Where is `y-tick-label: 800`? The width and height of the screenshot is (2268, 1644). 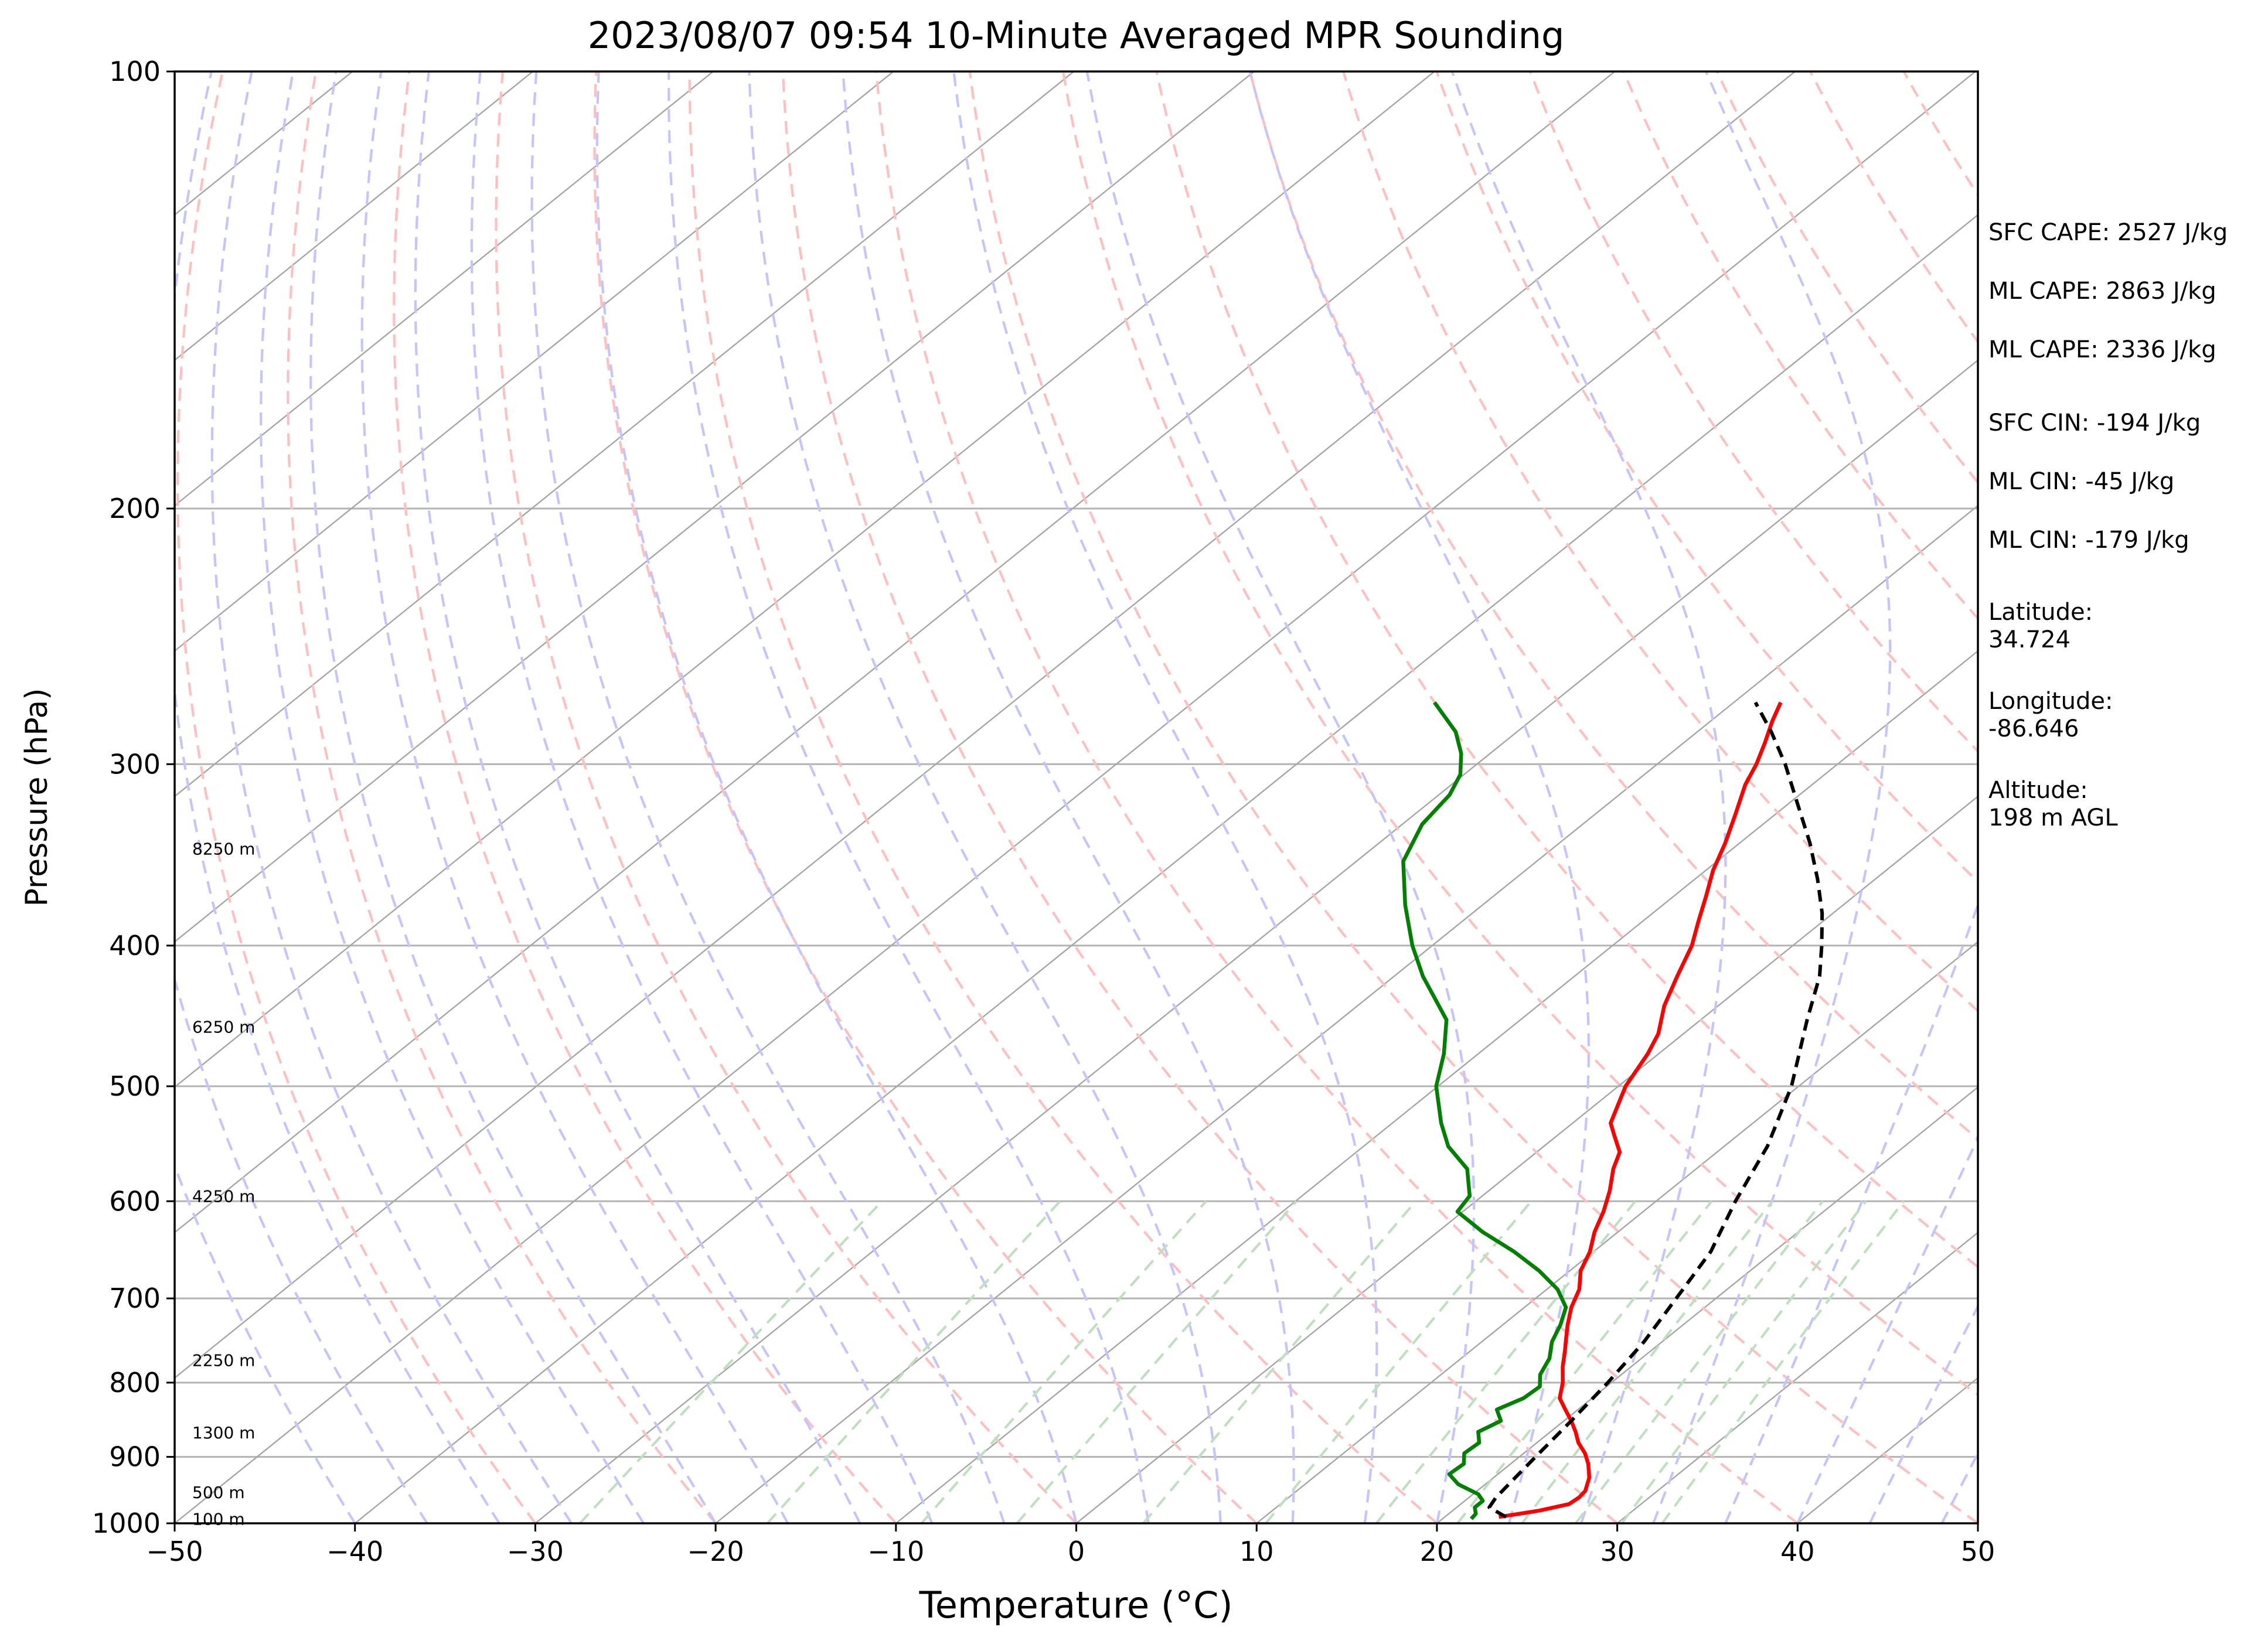
y-tick-label: 800 is located at coordinates (135, 1383).